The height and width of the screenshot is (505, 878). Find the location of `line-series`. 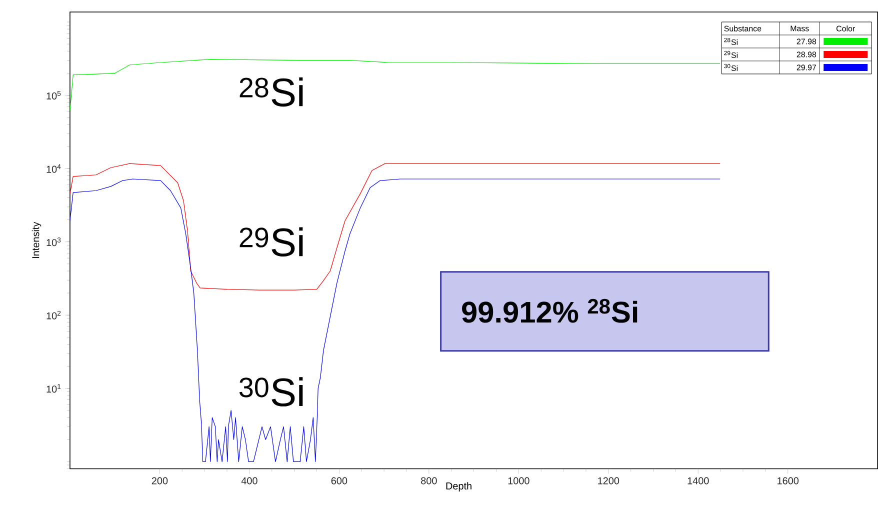

line-series is located at coordinates (395, 85).